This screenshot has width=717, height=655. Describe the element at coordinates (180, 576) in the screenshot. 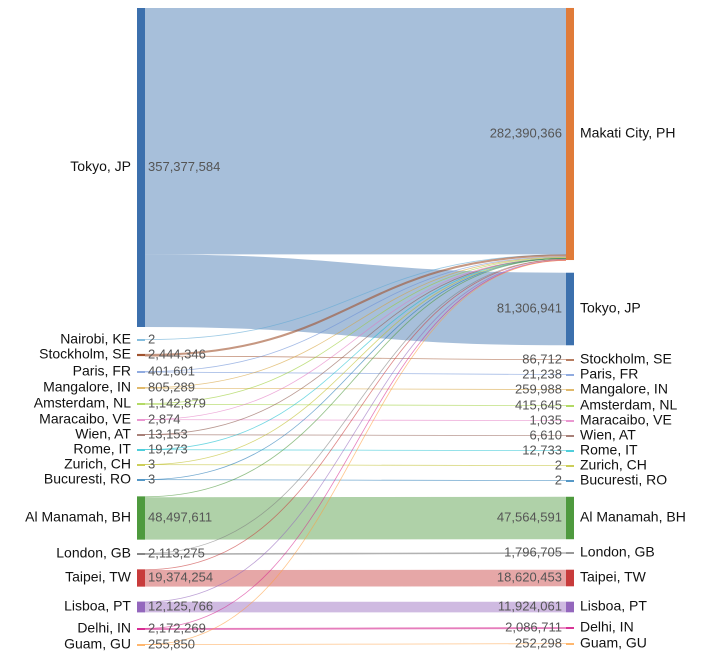

I see `source-value: 19,374,254` at that location.